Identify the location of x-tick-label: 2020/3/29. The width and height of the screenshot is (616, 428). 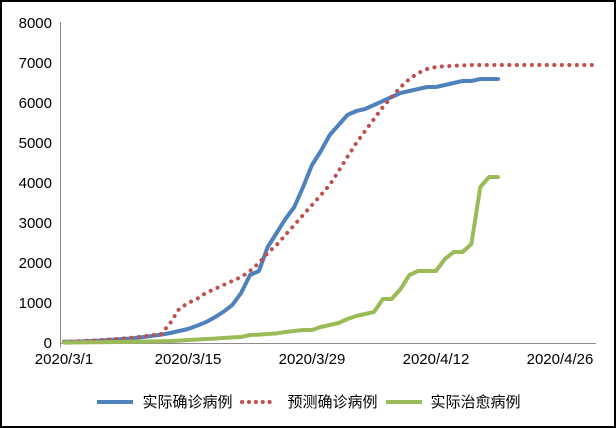
(312, 359).